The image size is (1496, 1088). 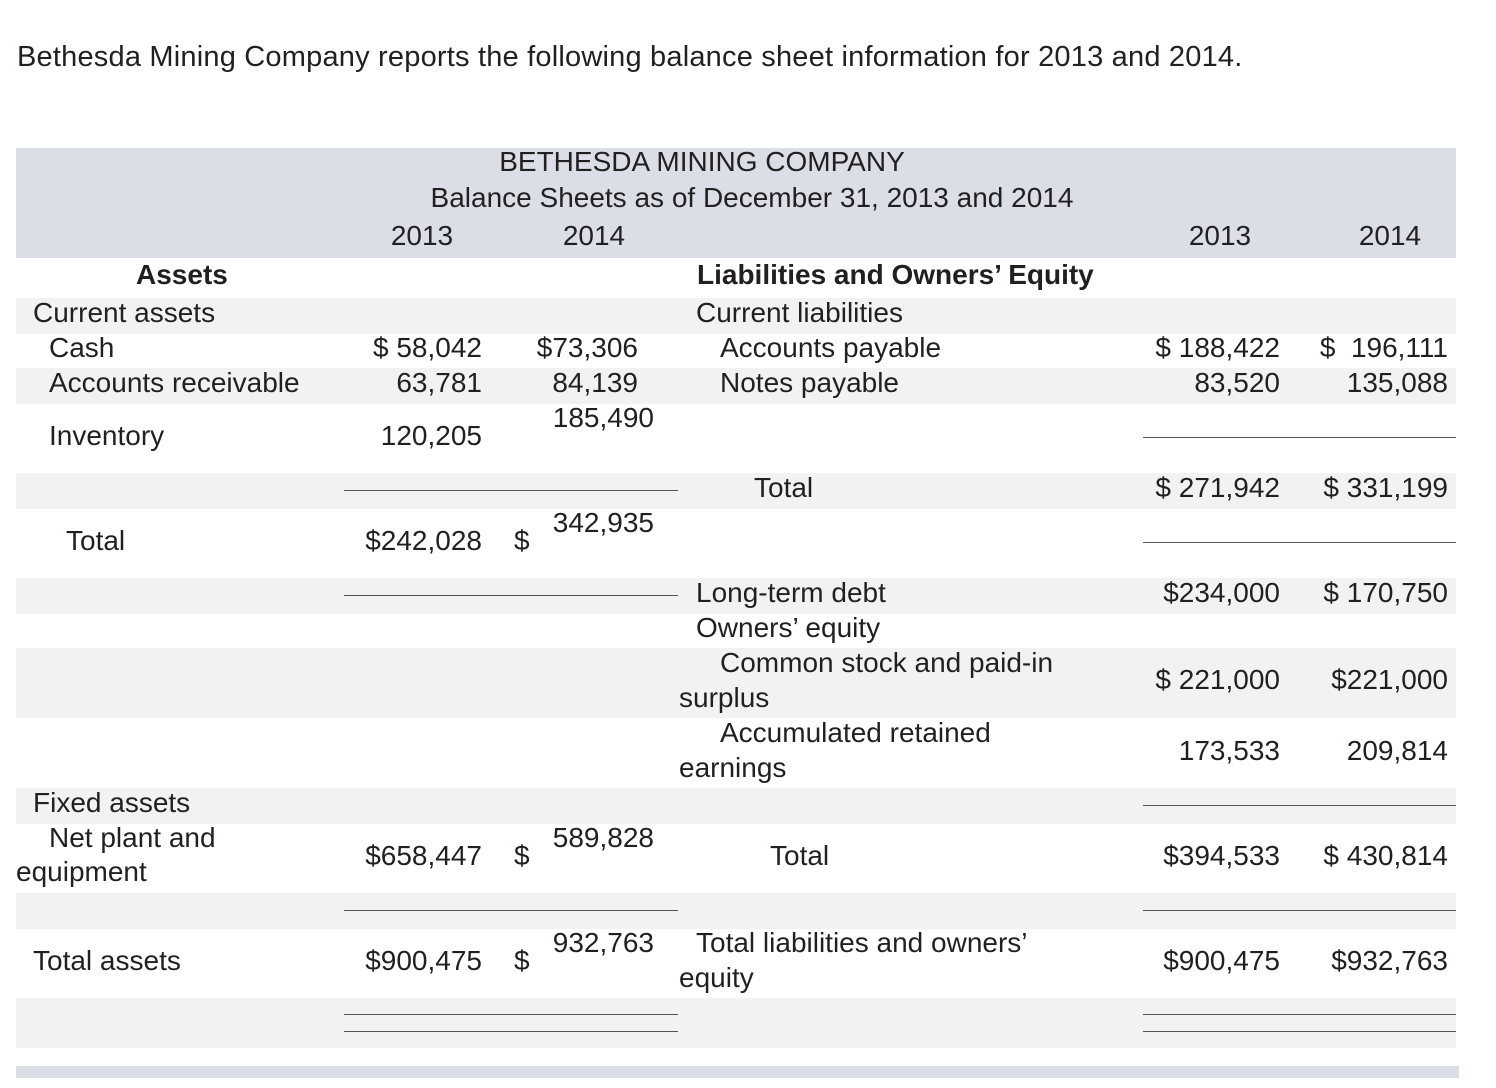 What do you see at coordinates (427, 347) in the screenshot?
I see `cash-2013: $ 58,042` at bounding box center [427, 347].